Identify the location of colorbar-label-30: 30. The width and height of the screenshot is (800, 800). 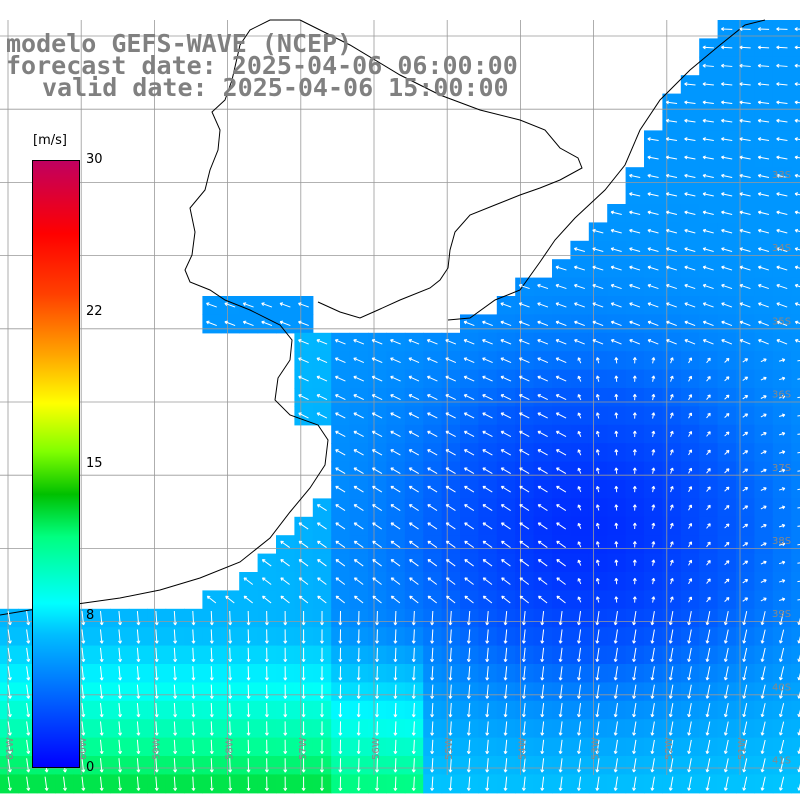
(94, 159).